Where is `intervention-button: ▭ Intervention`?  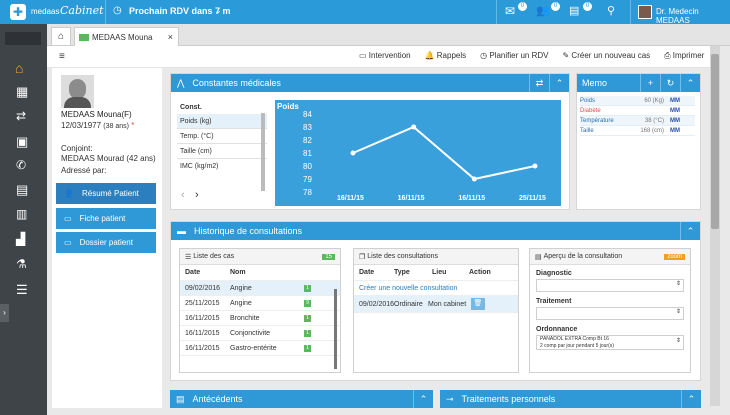 intervention-button: ▭ Intervention is located at coordinates (385, 55).